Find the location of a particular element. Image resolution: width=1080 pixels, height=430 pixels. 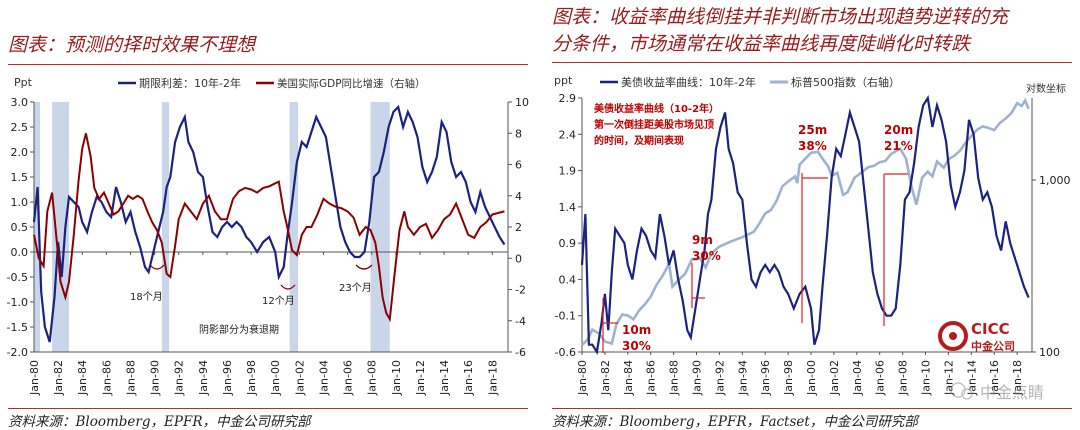

marker-25m-pct: 38% is located at coordinates (812, 146).